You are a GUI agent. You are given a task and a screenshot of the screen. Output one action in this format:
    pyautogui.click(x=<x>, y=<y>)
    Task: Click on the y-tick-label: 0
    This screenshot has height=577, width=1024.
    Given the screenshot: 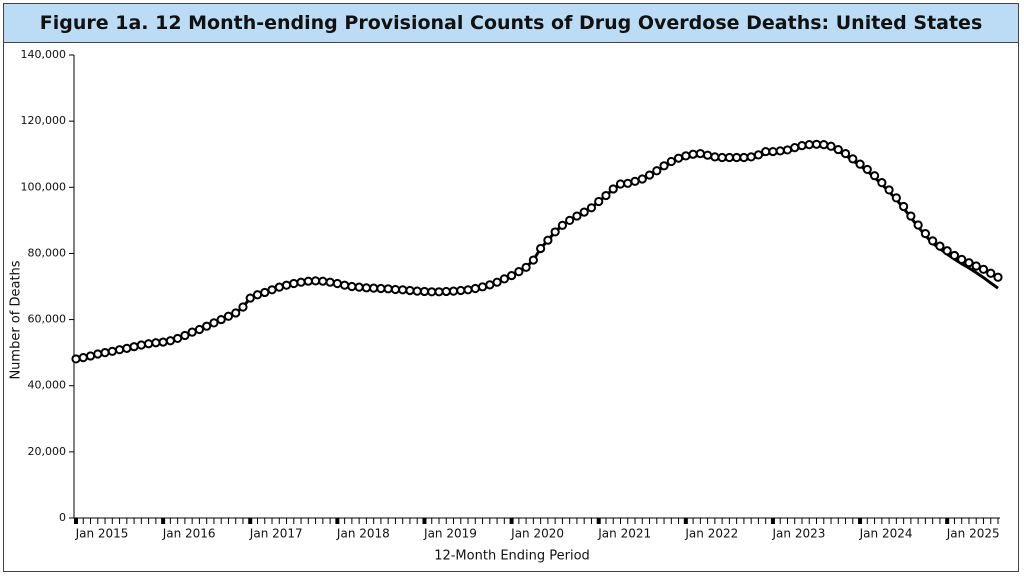 What is the action you would take?
    pyautogui.click(x=62, y=517)
    